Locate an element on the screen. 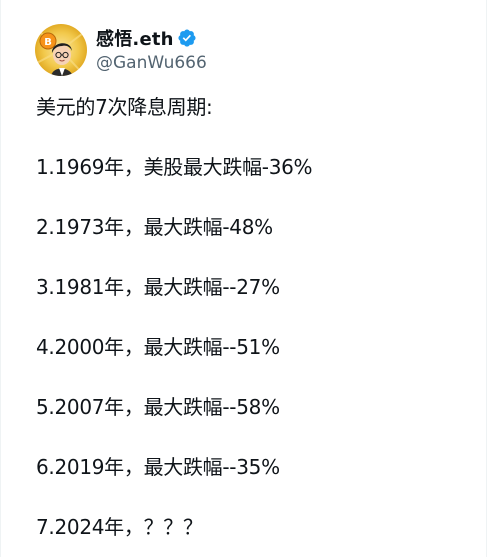  verified-badge-icon is located at coordinates (187, 38).